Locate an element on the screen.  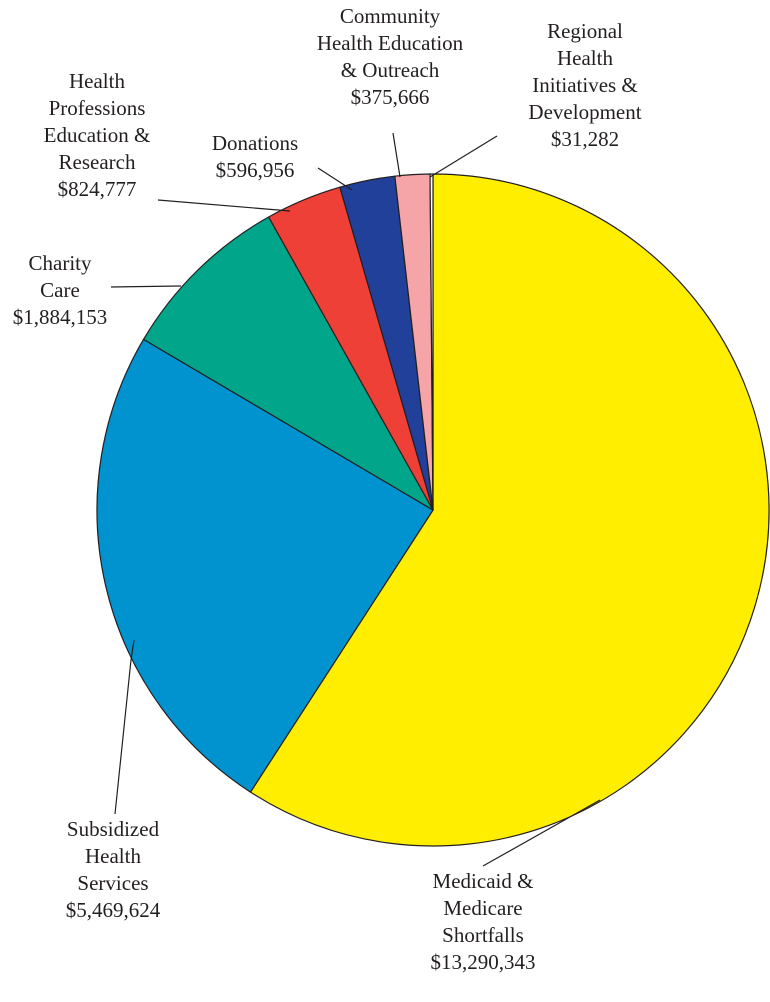
slice-label: Charity Care $1,884,153 is located at coordinates (60, 290).